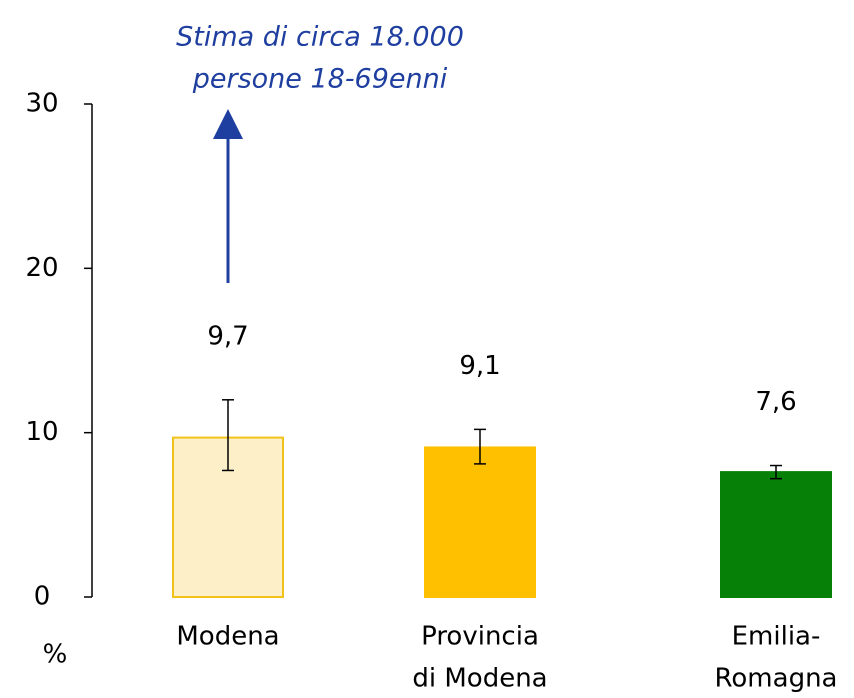 The height and width of the screenshot is (698, 854). What do you see at coordinates (42, 597) in the screenshot?
I see `y-tick-label: 0` at bounding box center [42, 597].